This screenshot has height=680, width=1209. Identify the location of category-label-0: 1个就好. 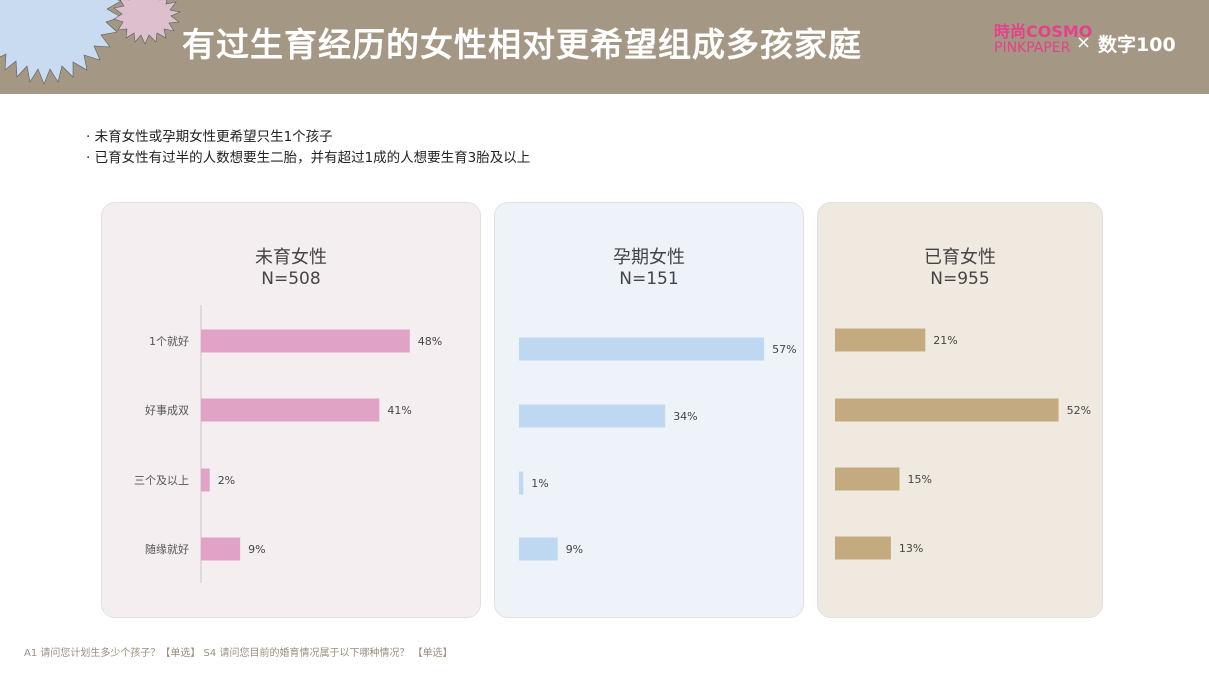
(169, 341).